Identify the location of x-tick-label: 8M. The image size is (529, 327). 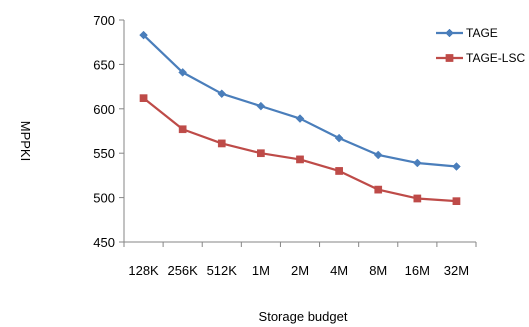
(378, 270).